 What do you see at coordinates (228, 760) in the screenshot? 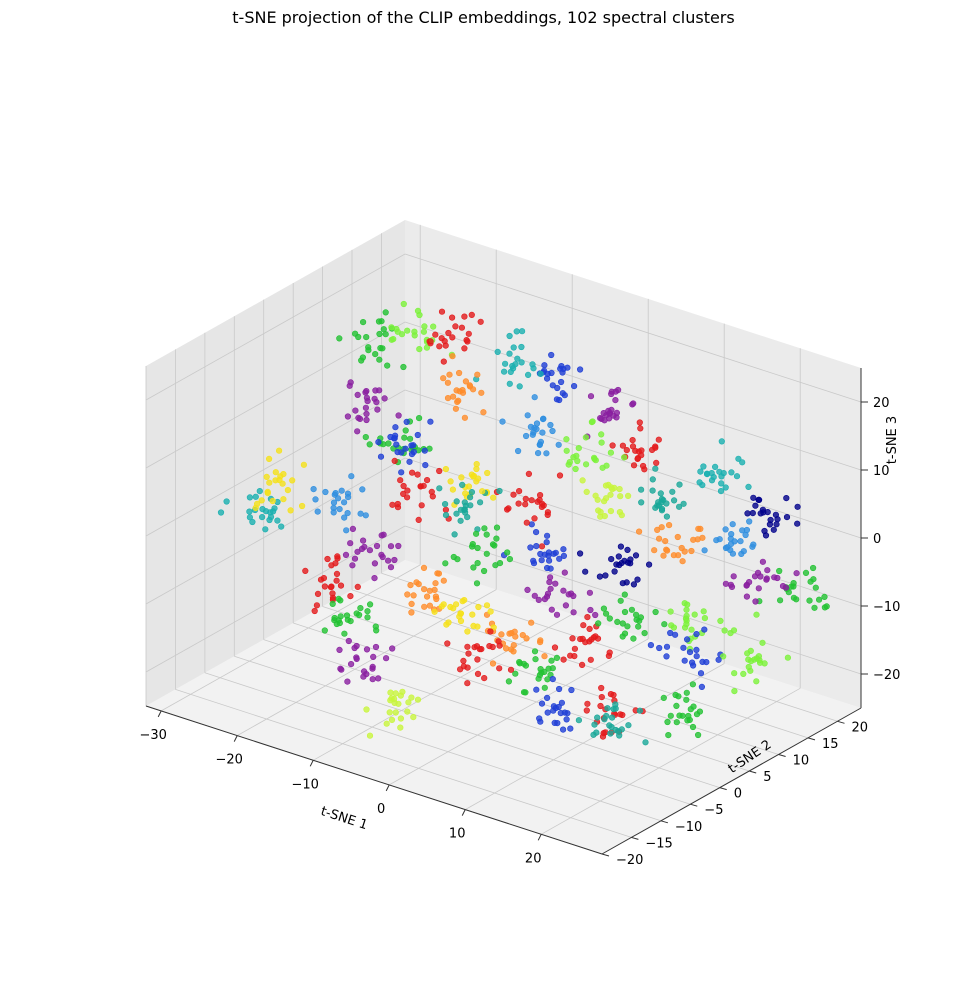
I see `x-tick-label: −20` at bounding box center [228, 760].